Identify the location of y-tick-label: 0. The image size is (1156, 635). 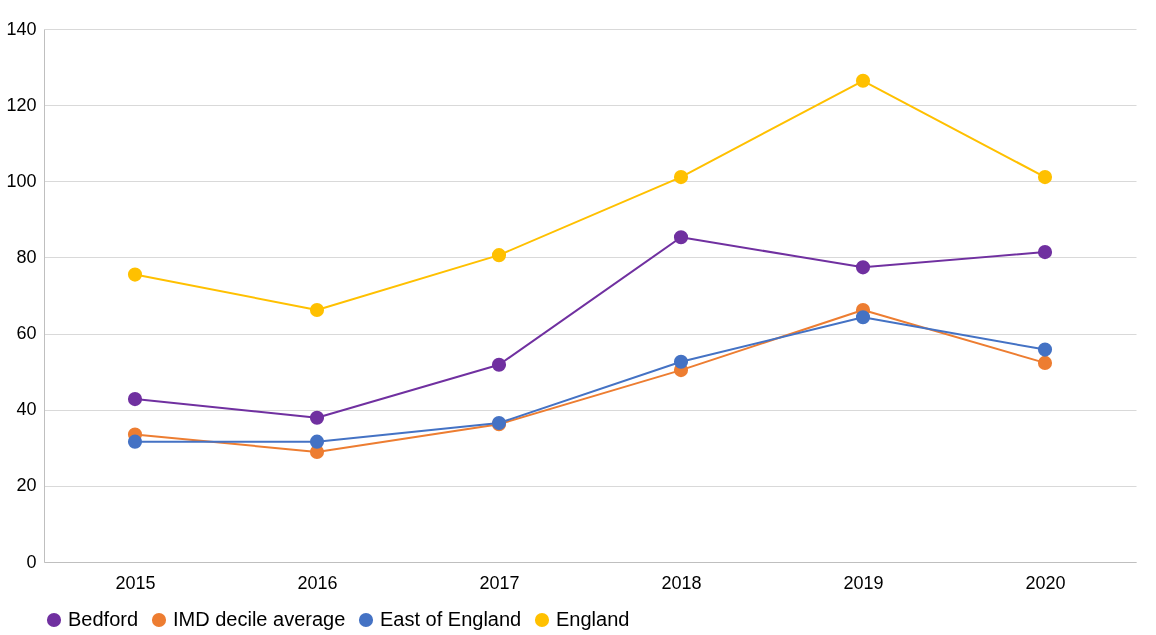
(31, 561).